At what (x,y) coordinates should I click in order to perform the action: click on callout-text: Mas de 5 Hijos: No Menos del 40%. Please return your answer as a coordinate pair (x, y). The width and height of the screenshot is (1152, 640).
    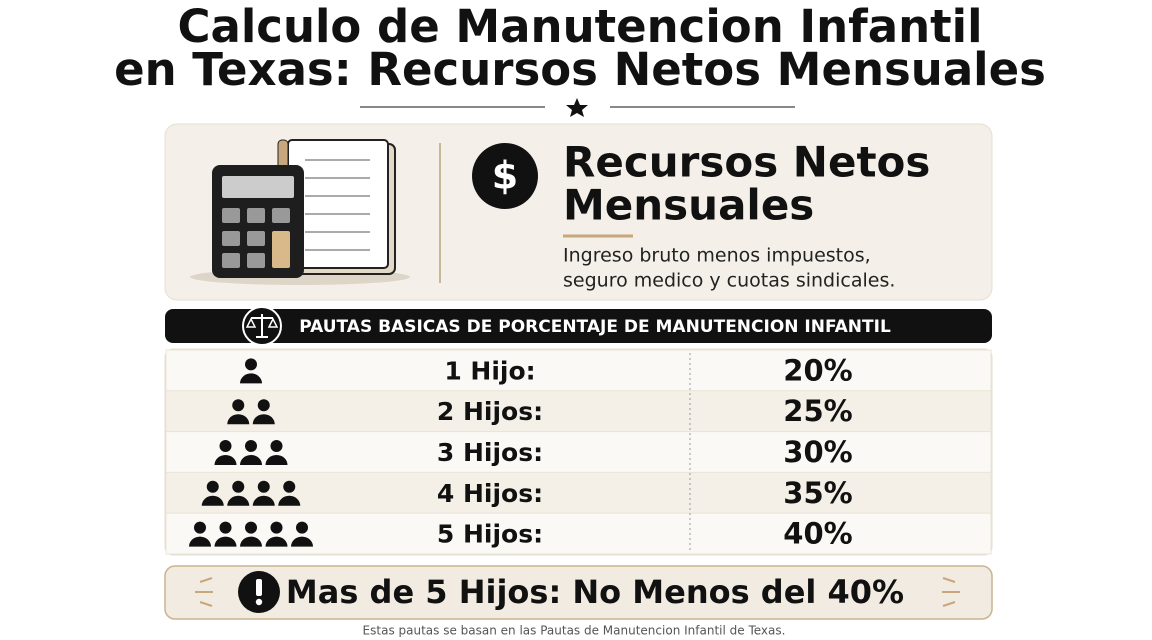
    Looking at the image, I should click on (595, 592).